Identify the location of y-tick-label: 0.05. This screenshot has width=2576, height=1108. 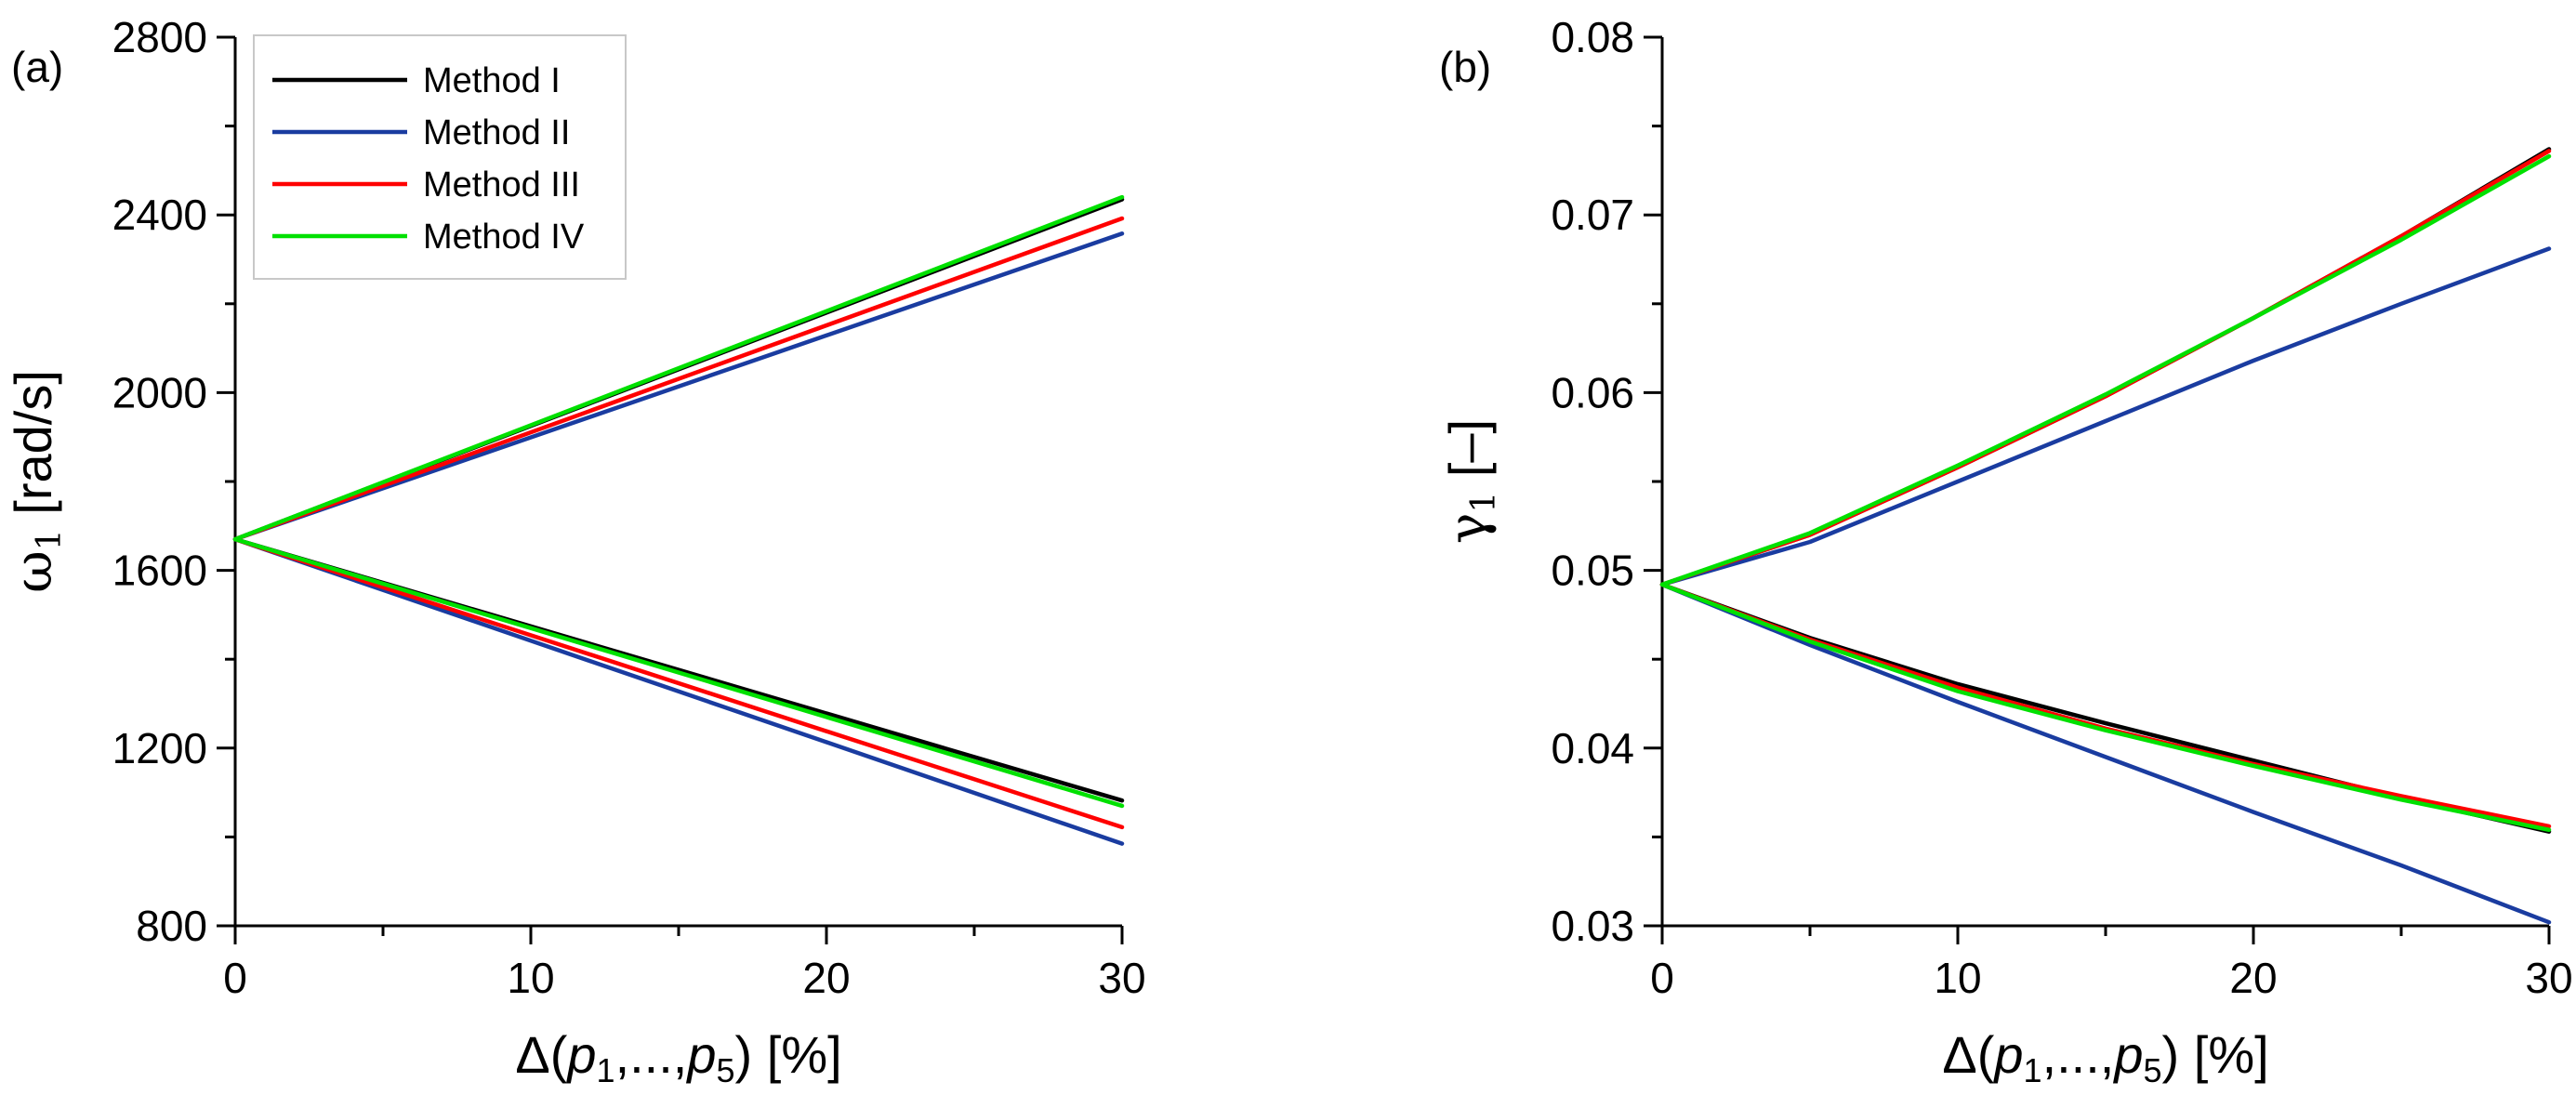
(1592, 571).